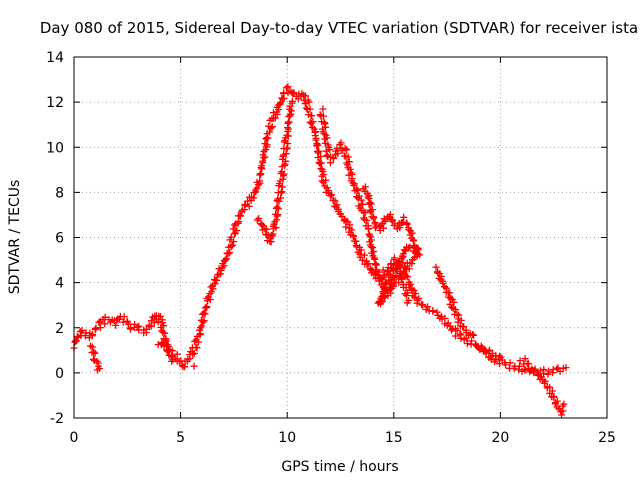 The height and width of the screenshot is (480, 640). I want to click on x-tick-label: 25, so click(607, 438).